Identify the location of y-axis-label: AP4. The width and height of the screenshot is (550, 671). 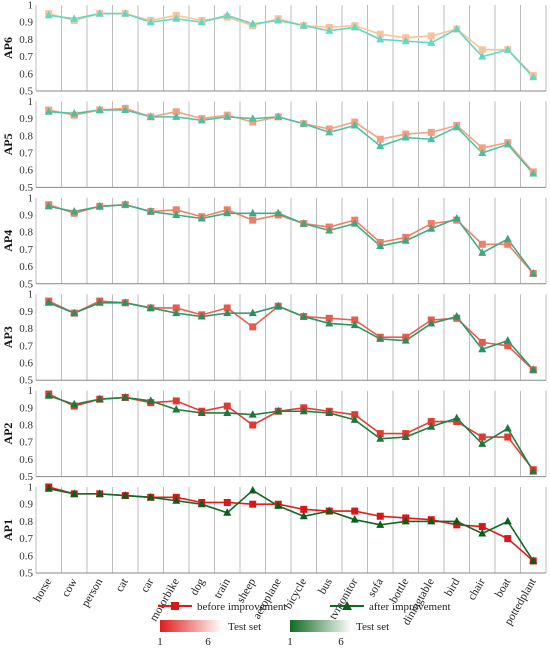
(8, 241).